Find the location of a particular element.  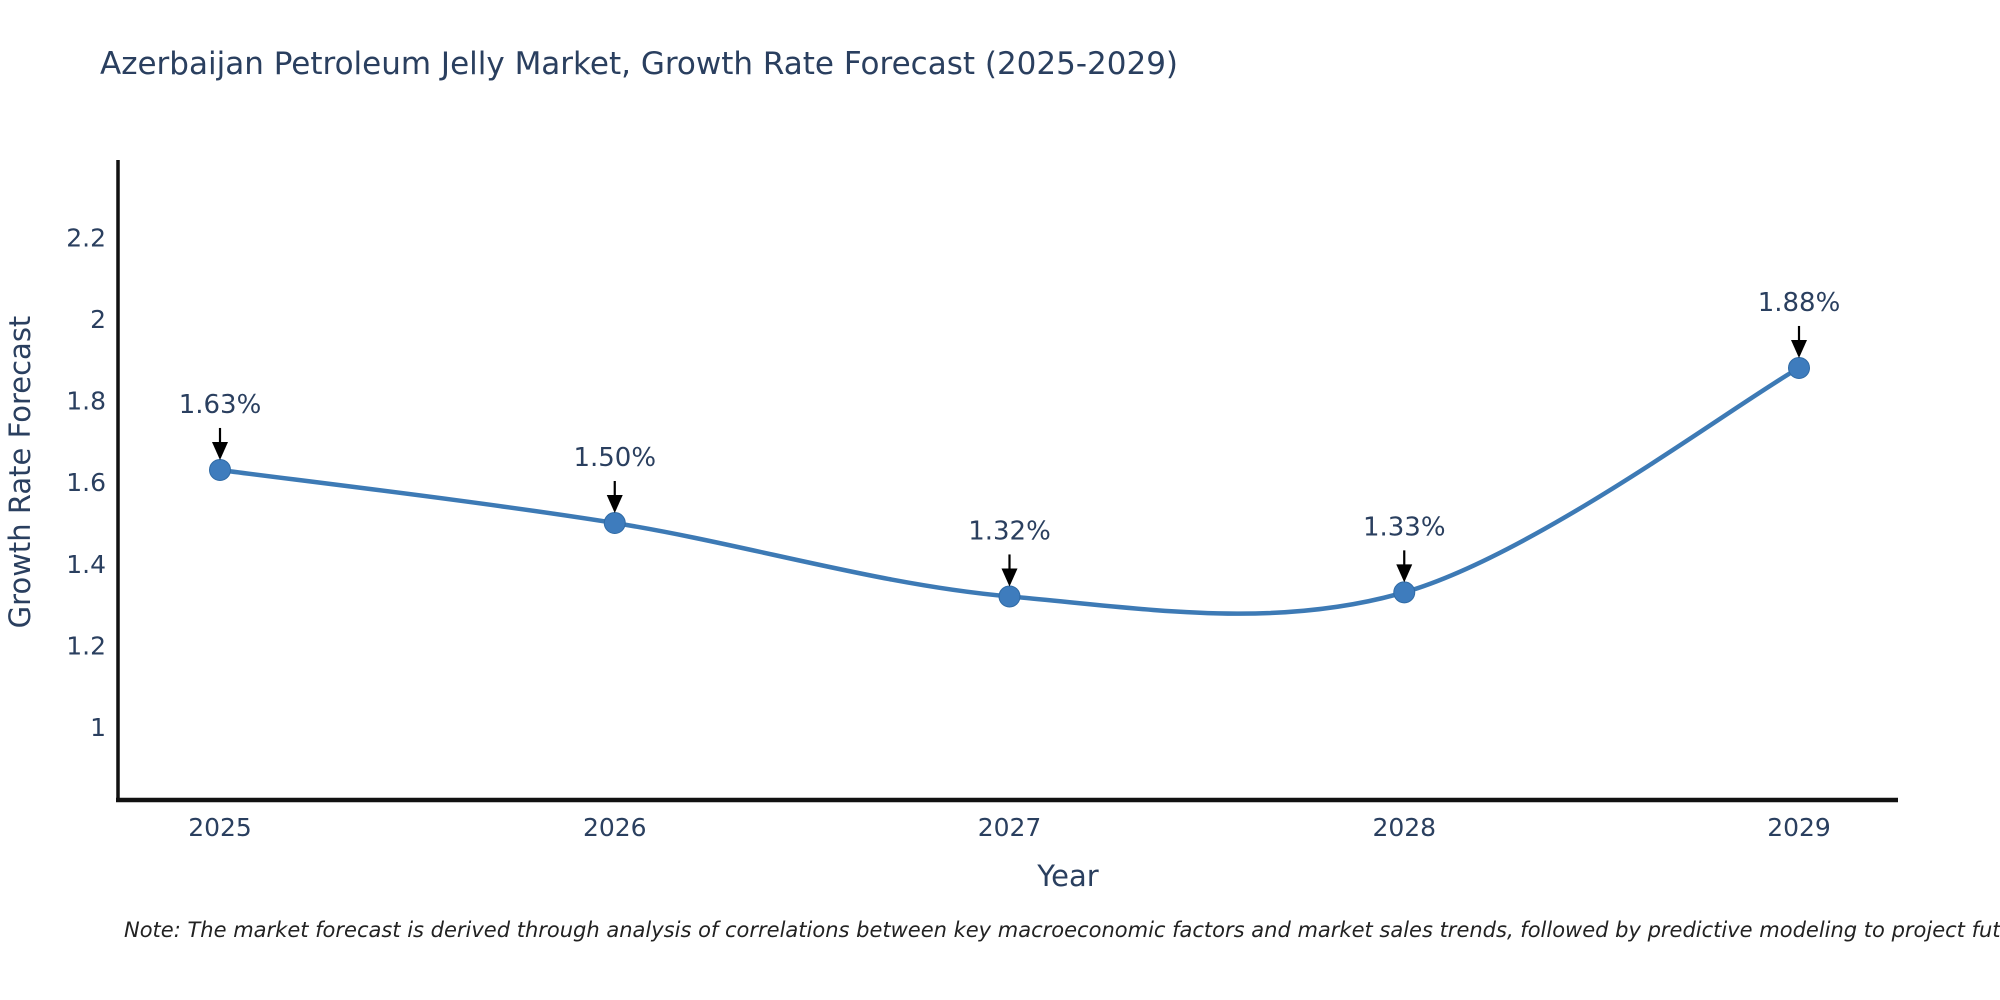

annotation-label-2027: 1.32% is located at coordinates (1009, 531).